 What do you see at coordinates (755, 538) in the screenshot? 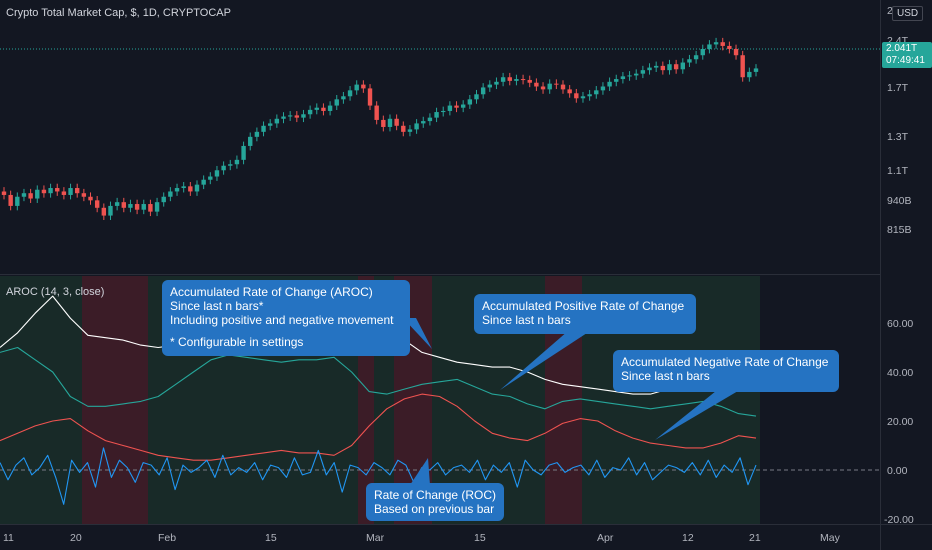
I see `time-axis-label: 21` at bounding box center [755, 538].